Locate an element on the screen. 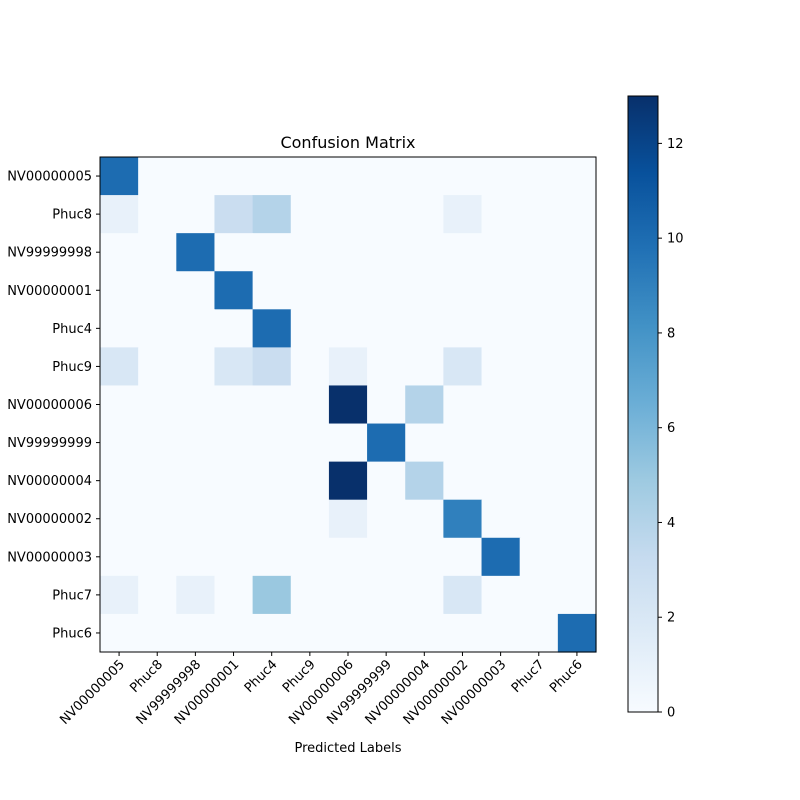 This screenshot has height=800, width=800. x-tick-label: Phuc4 is located at coordinates (261, 676).